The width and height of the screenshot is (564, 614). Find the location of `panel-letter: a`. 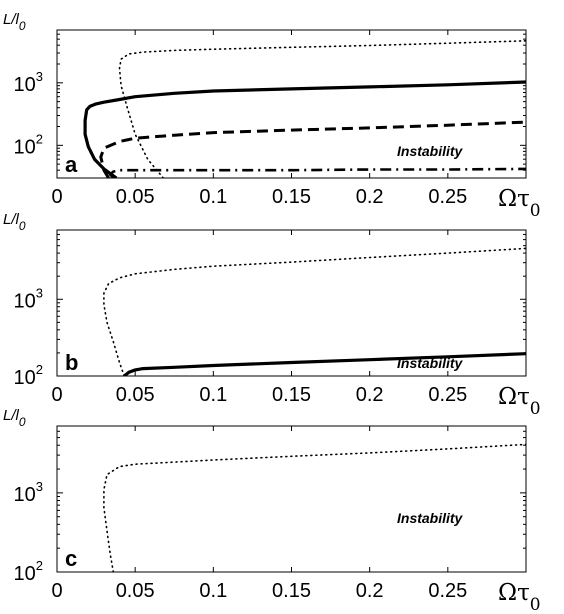

panel-letter: a is located at coordinates (71, 164).